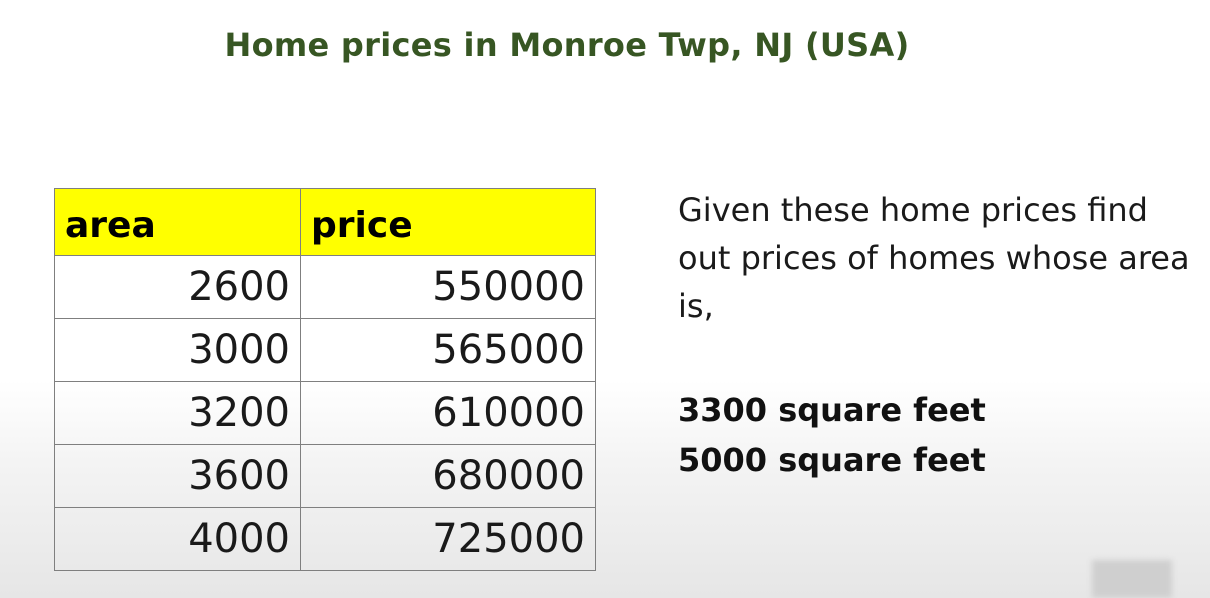 The width and height of the screenshot is (1210, 598). Describe the element at coordinates (832, 435) in the screenshot. I see `query-list: 3300 square feet 5000 square feet` at that location.